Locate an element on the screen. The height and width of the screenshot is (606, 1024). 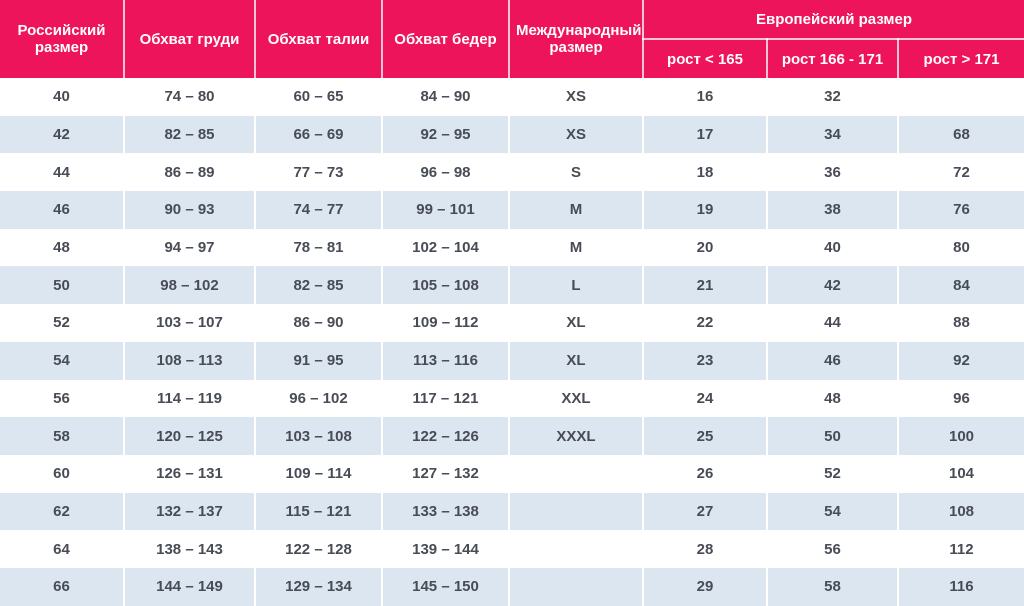
cell-height_gt_171: 84 is located at coordinates (960, 285).